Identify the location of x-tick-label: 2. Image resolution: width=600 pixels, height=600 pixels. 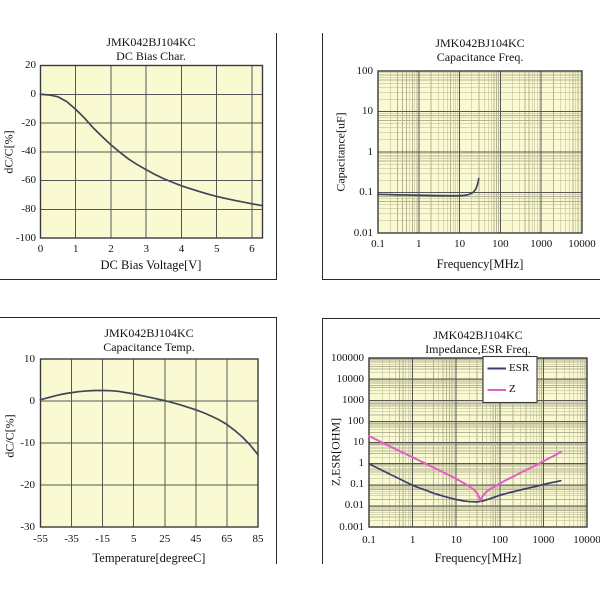
(111, 249).